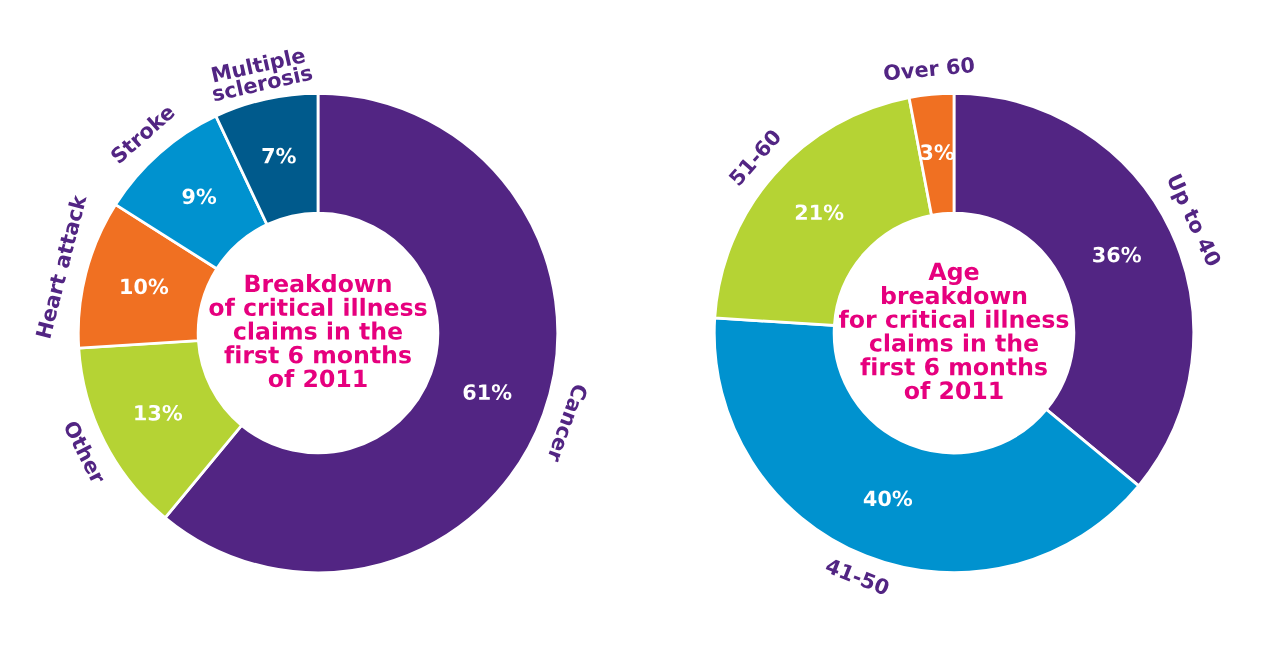  I want to click on data-label: 21%, so click(819, 212).